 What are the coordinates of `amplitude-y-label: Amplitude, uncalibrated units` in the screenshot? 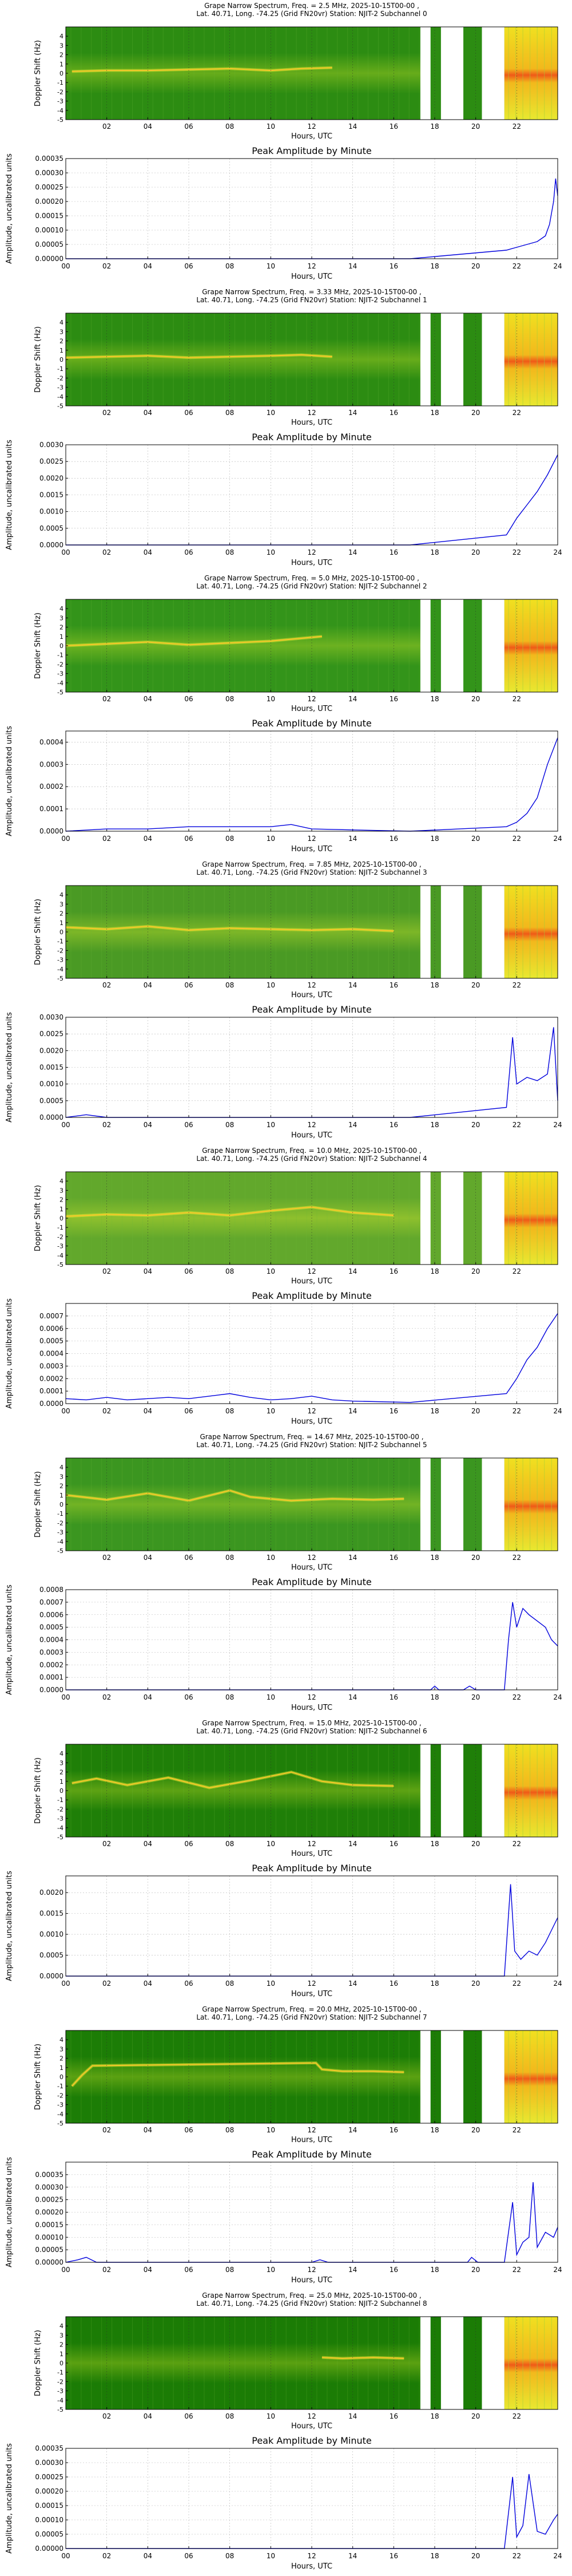 It's located at (9, 2212).